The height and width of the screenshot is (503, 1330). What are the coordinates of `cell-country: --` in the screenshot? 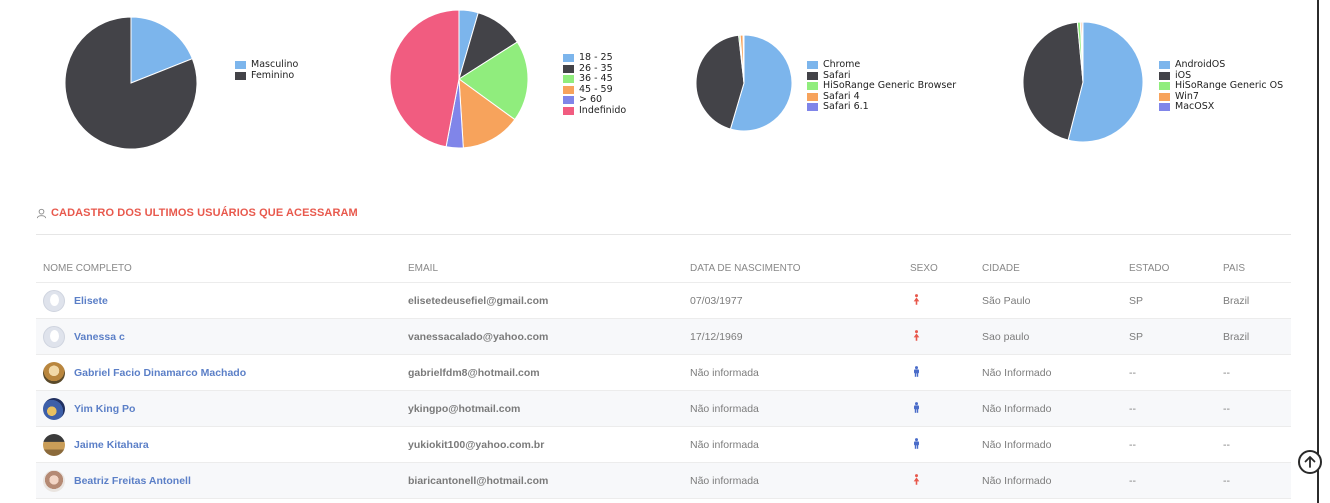 It's located at (1253, 444).